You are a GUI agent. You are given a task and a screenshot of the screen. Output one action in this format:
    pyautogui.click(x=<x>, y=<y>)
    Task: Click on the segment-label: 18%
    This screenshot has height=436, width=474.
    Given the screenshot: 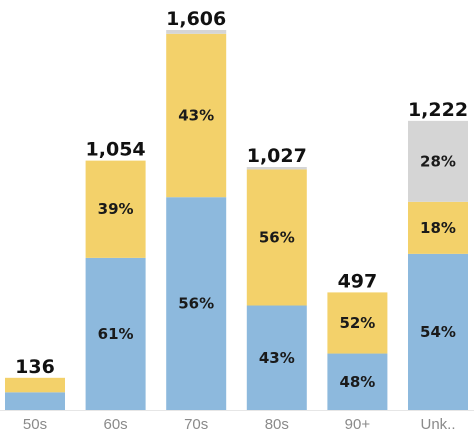 What is the action you would take?
    pyautogui.click(x=438, y=228)
    